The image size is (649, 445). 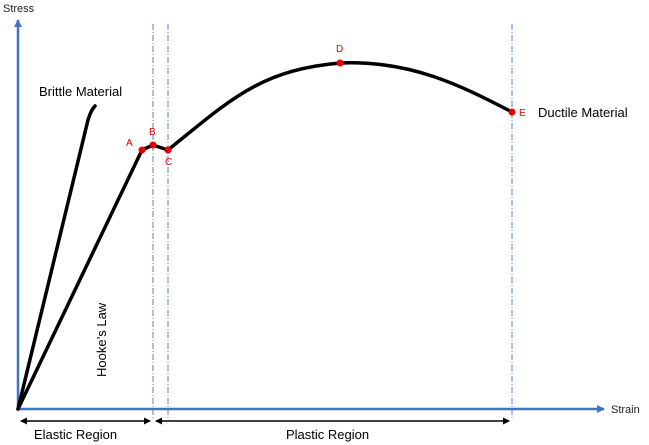 I want to click on hookes-law-label: Hooke’s Law, so click(x=101, y=339).